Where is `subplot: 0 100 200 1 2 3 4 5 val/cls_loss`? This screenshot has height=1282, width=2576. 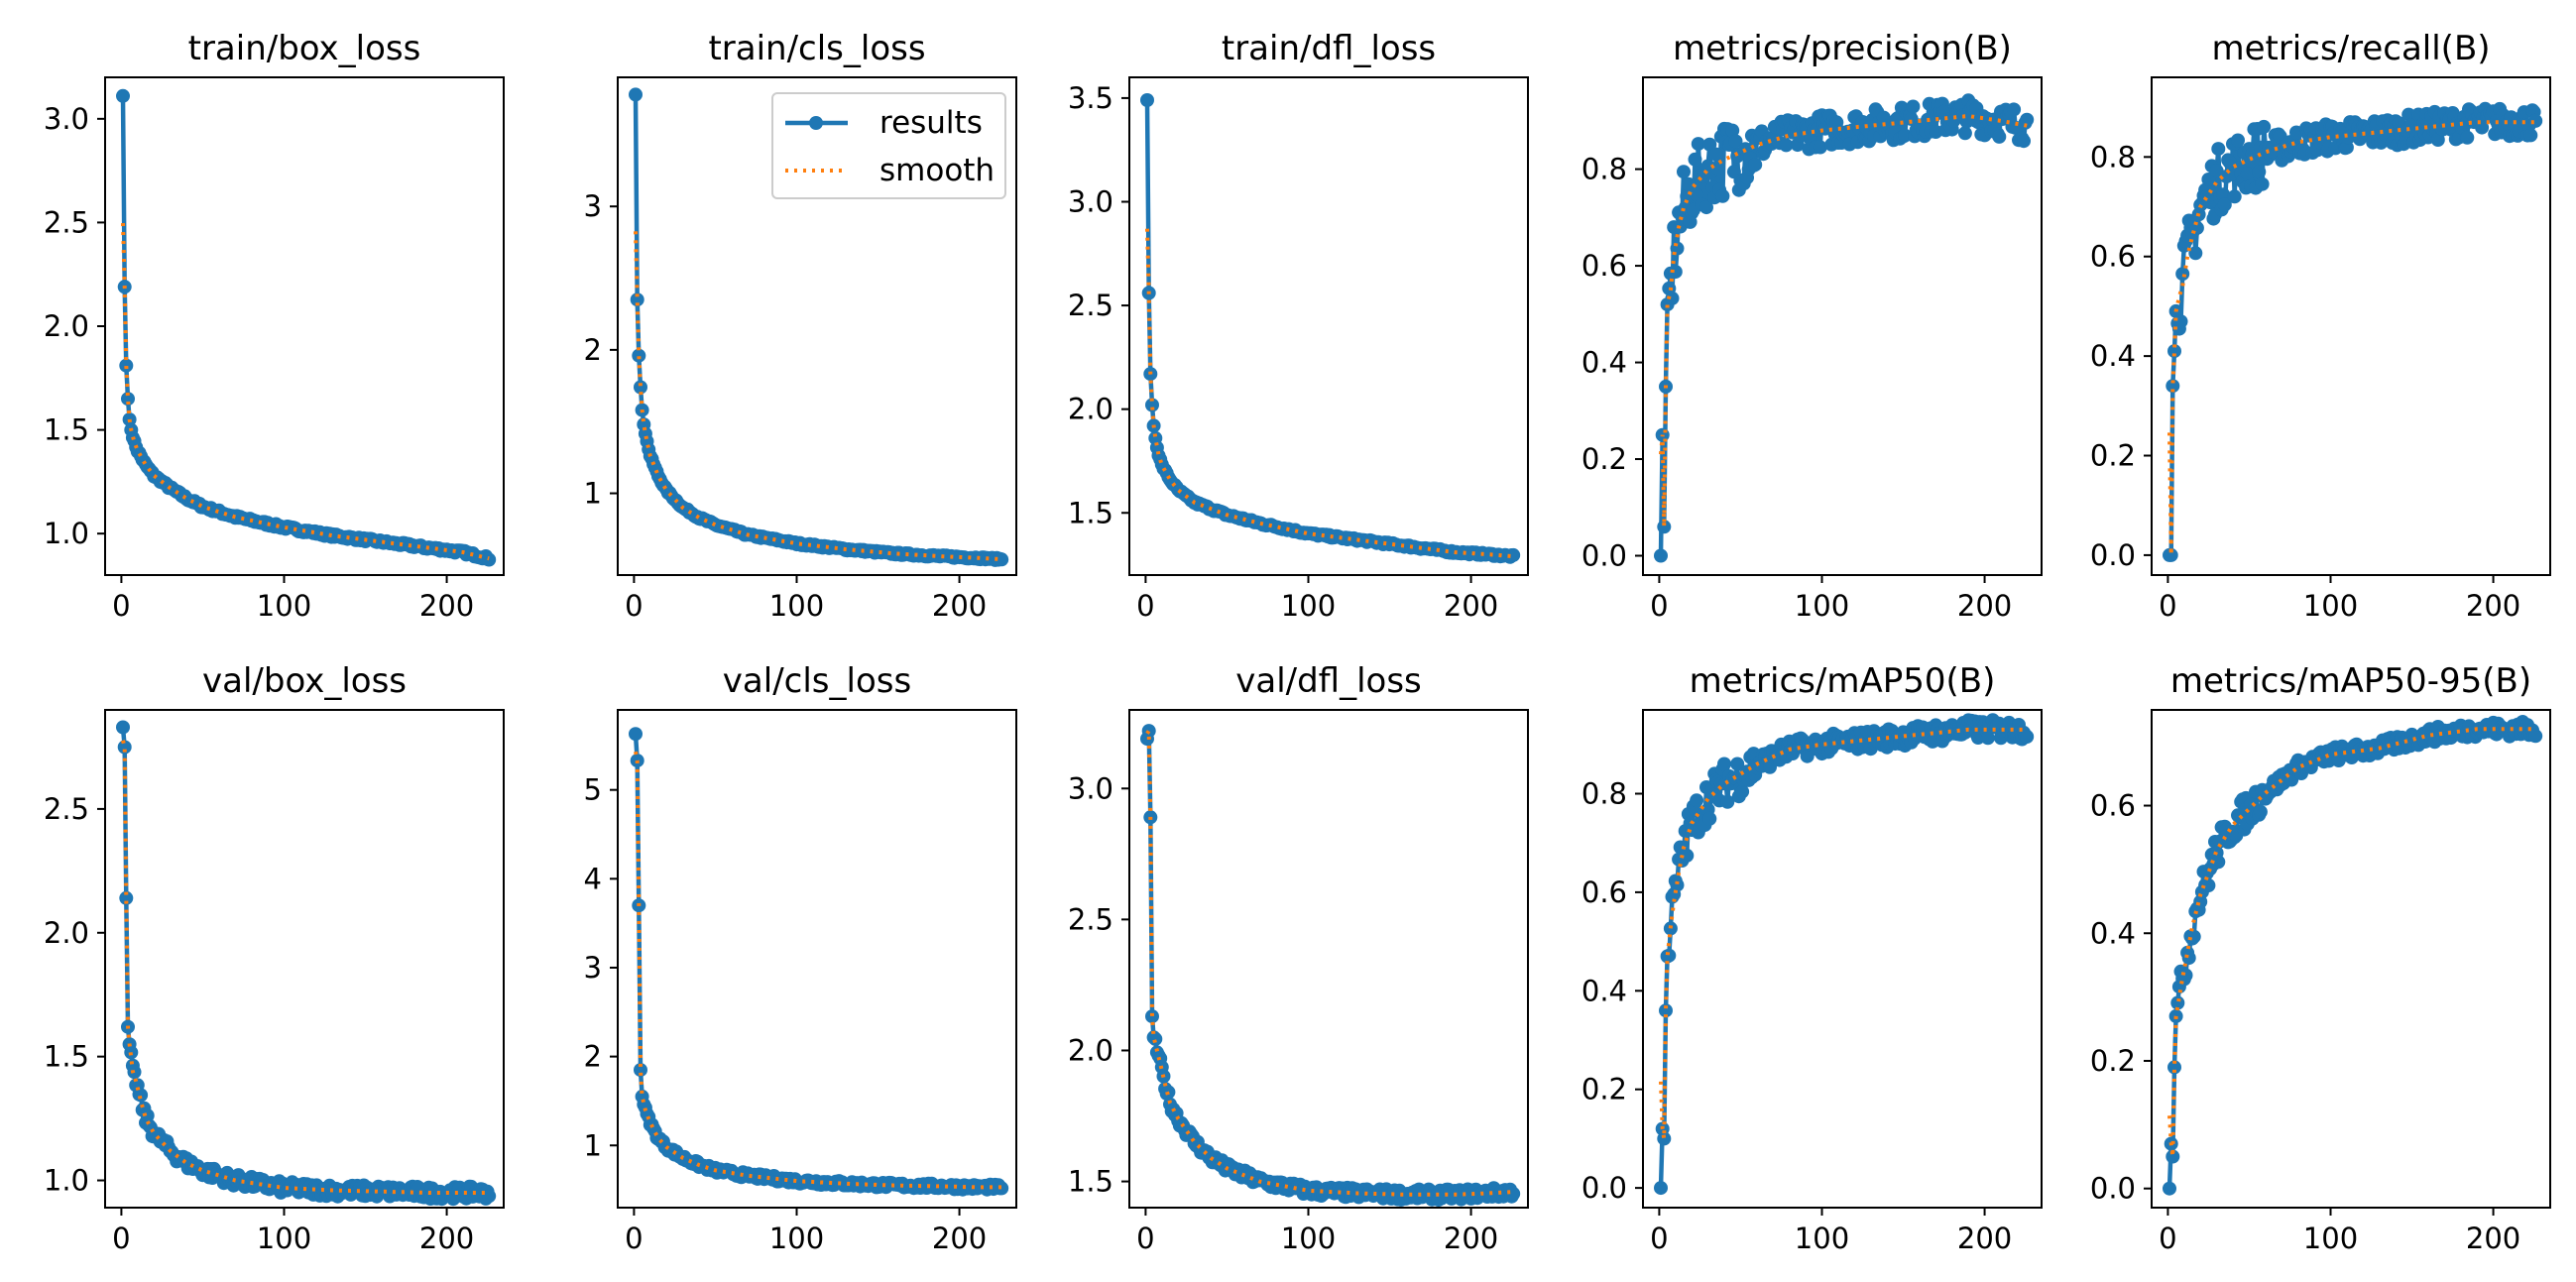
subplot: 0 100 200 1 2 3 4 5 val/cls_loss is located at coordinates (800, 958).